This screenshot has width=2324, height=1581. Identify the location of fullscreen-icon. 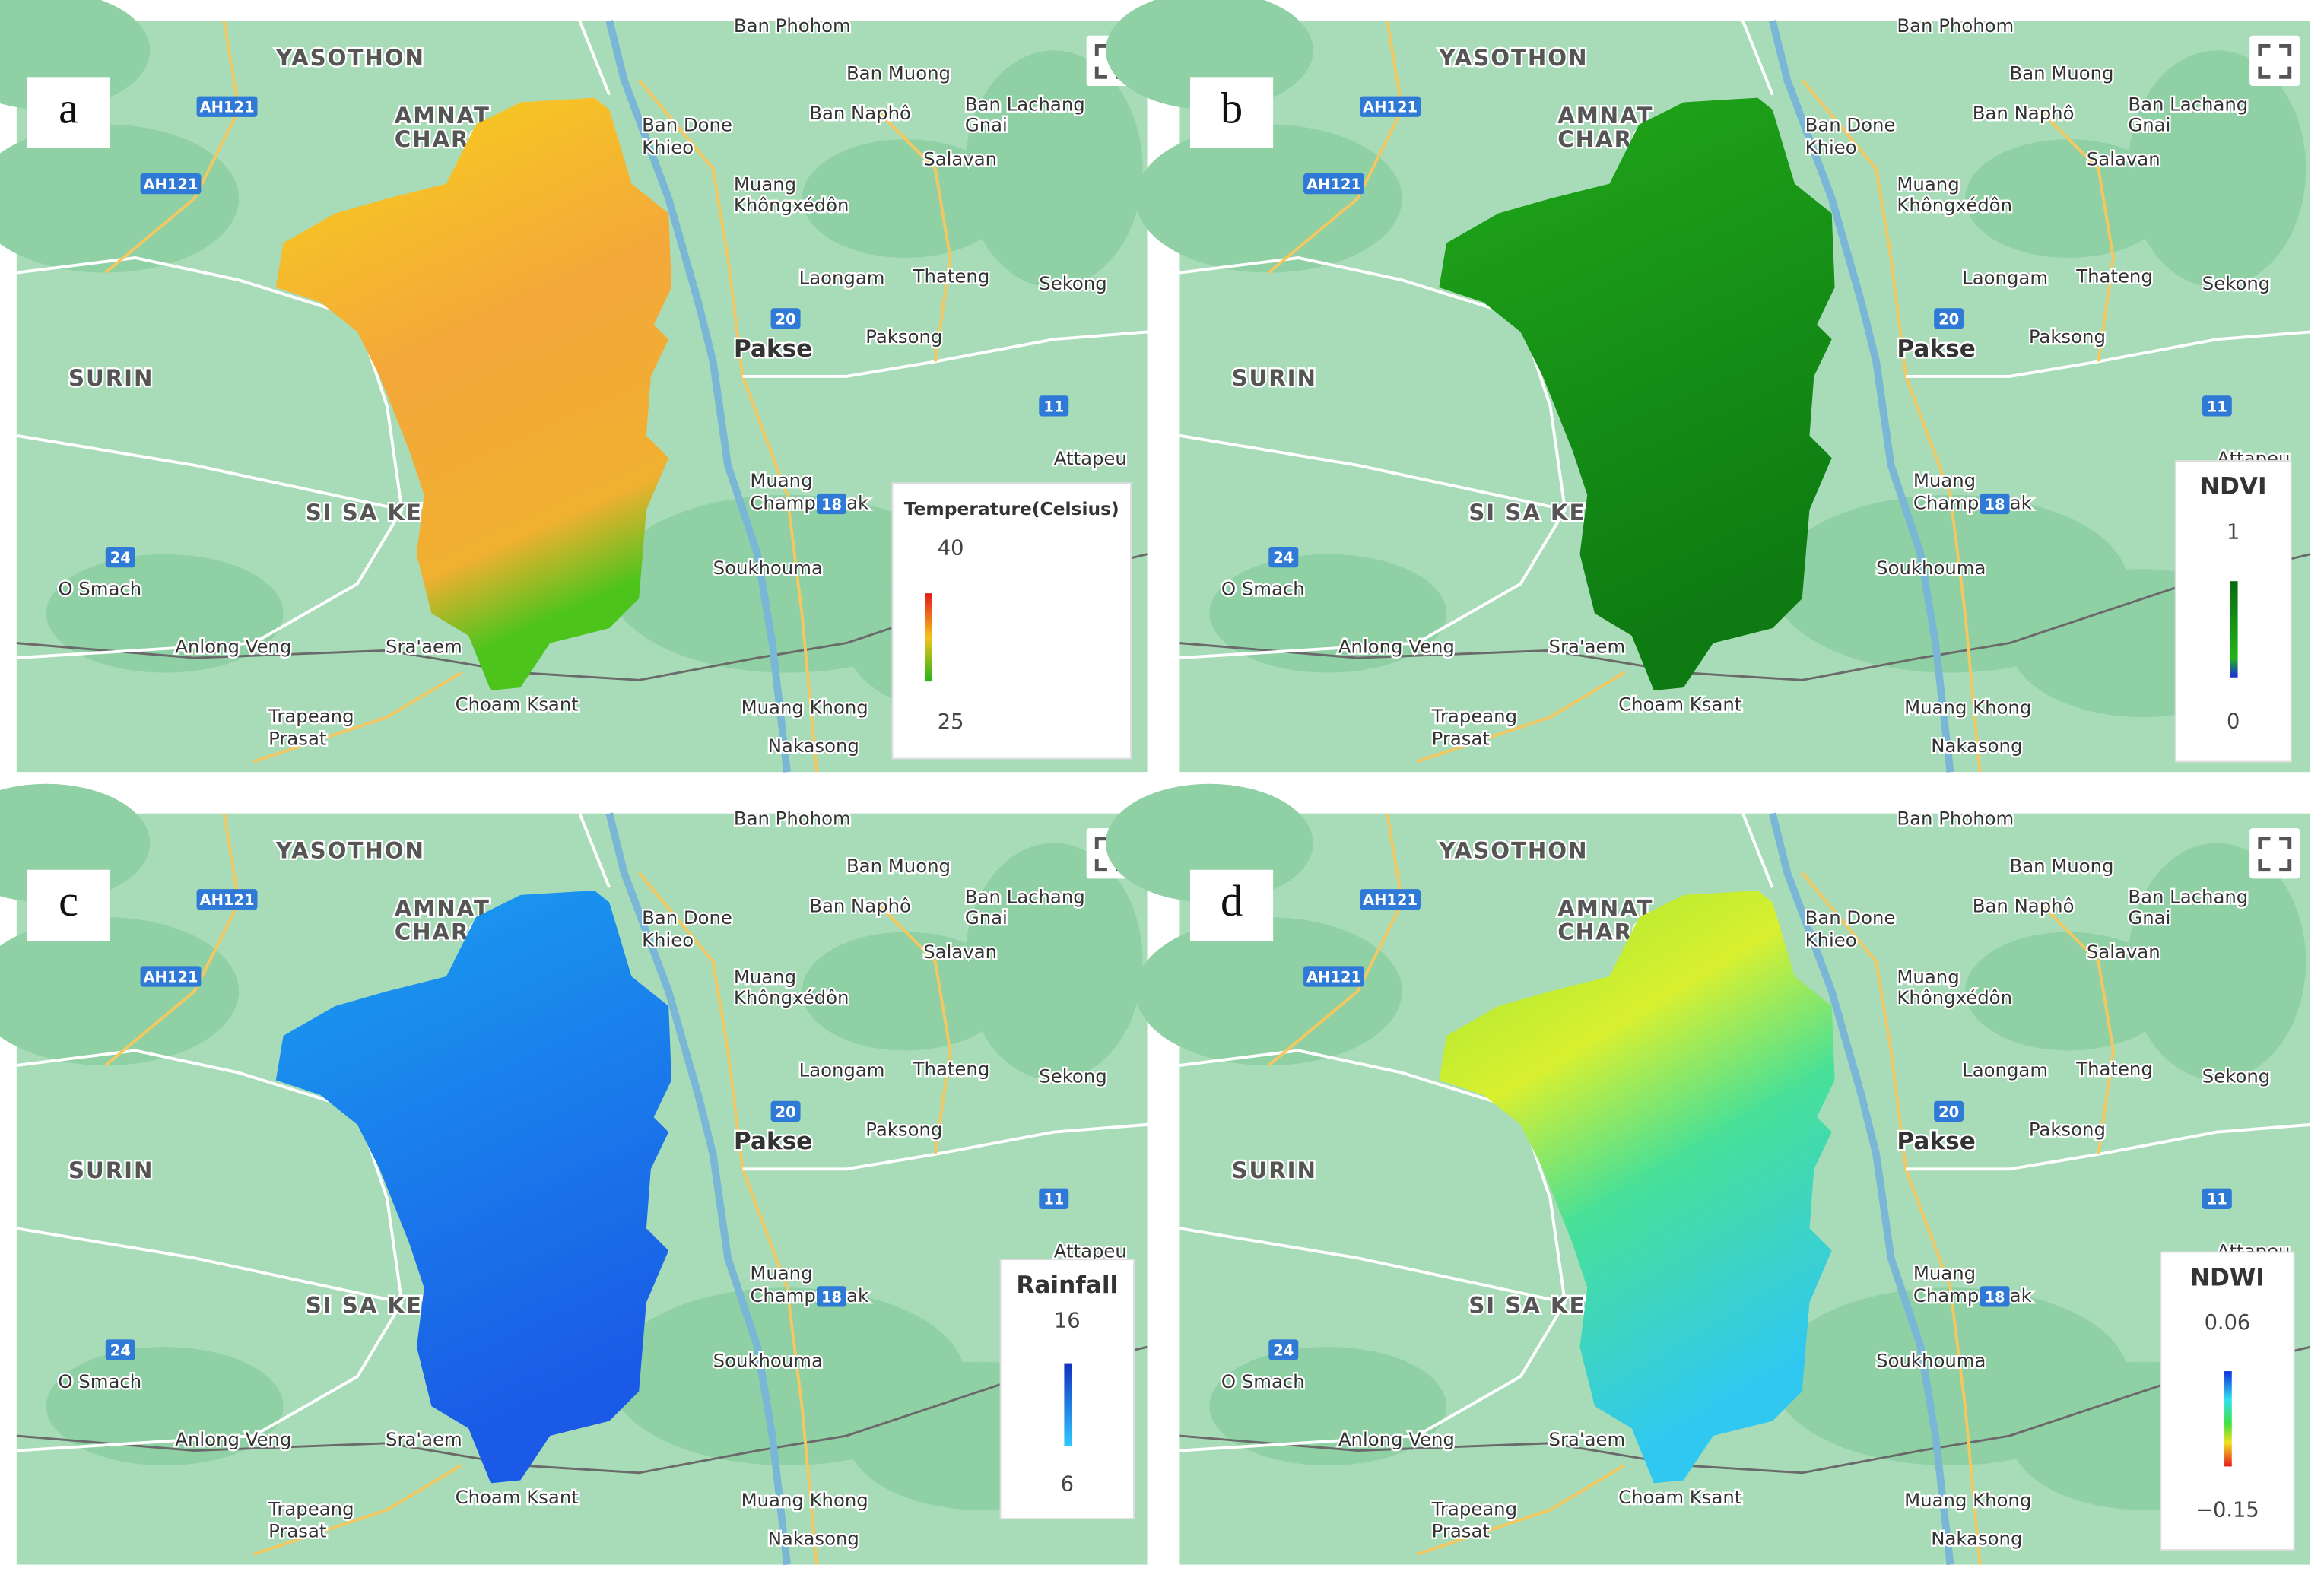
(2275, 61).